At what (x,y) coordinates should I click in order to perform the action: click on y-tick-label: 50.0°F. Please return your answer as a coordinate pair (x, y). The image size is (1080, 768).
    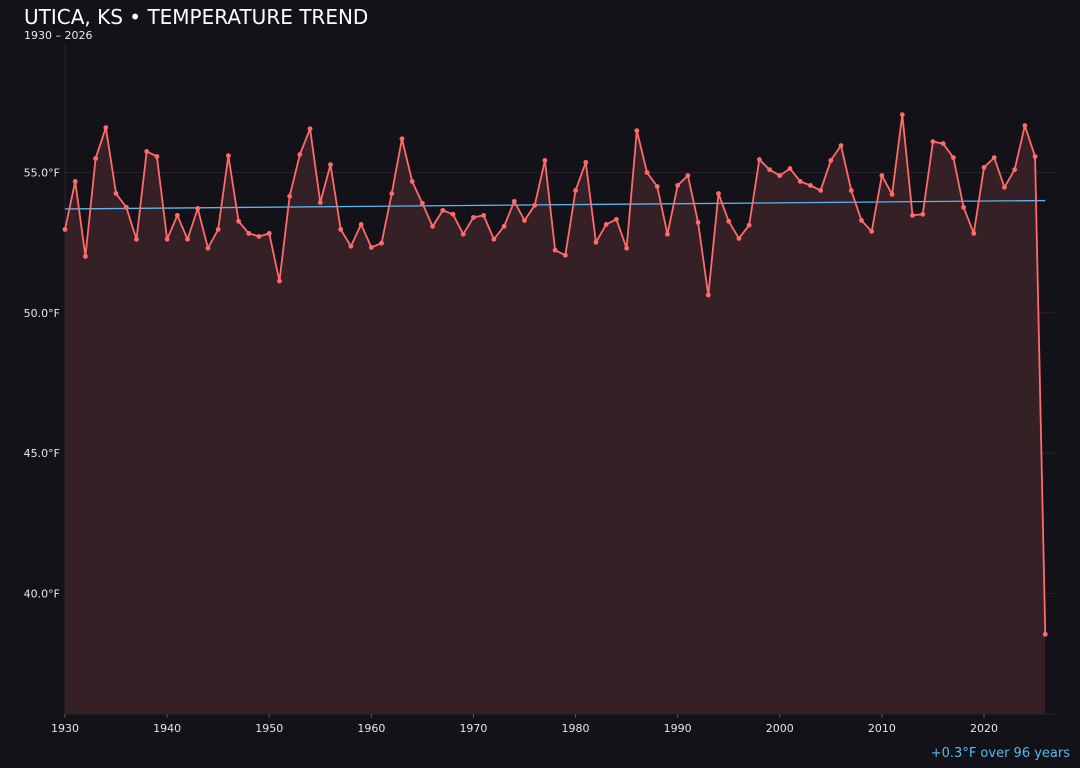
    Looking at the image, I should click on (42, 313).